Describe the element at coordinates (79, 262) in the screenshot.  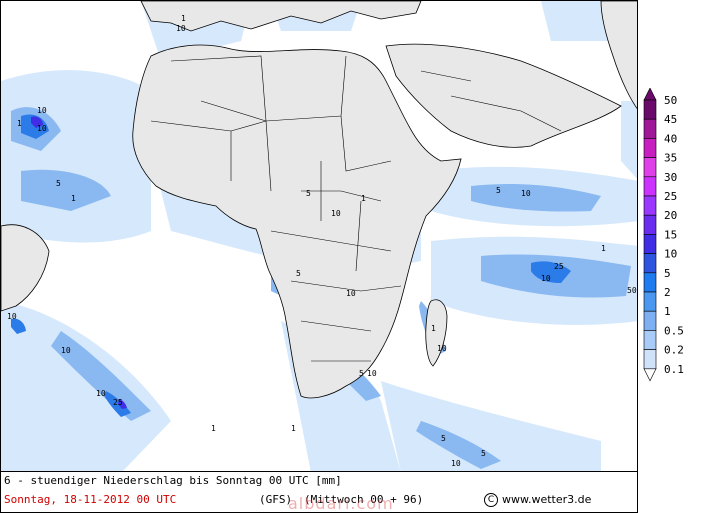
I see `precip-peak-areas` at that location.